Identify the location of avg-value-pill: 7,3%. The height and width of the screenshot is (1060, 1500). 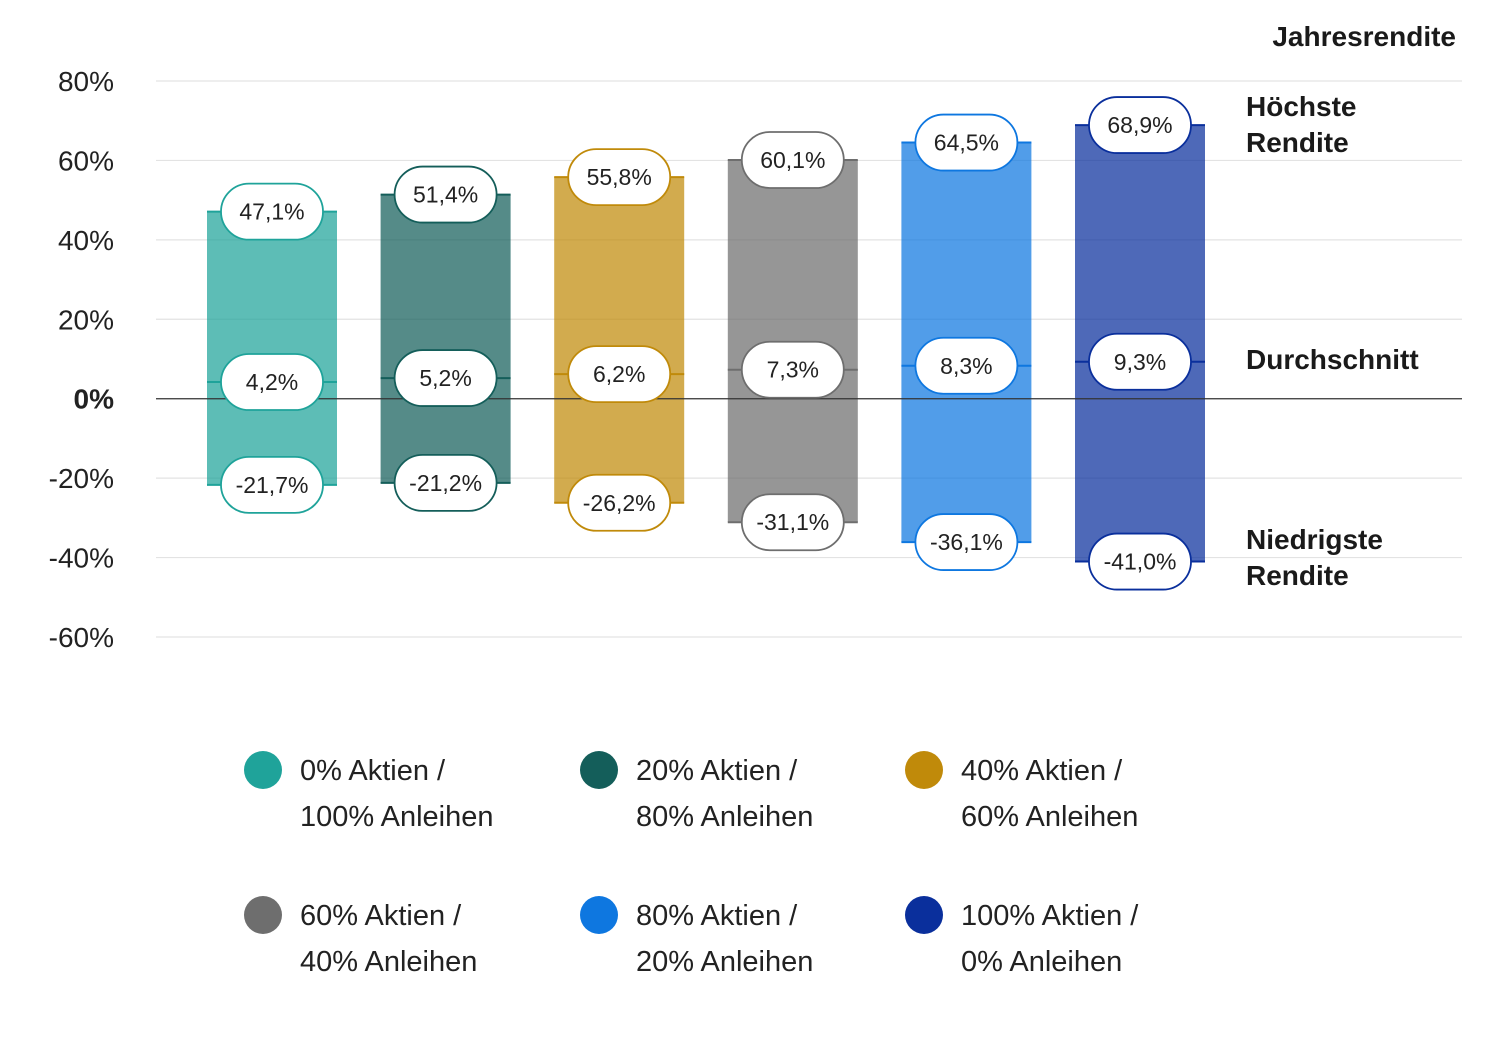
(792, 369).